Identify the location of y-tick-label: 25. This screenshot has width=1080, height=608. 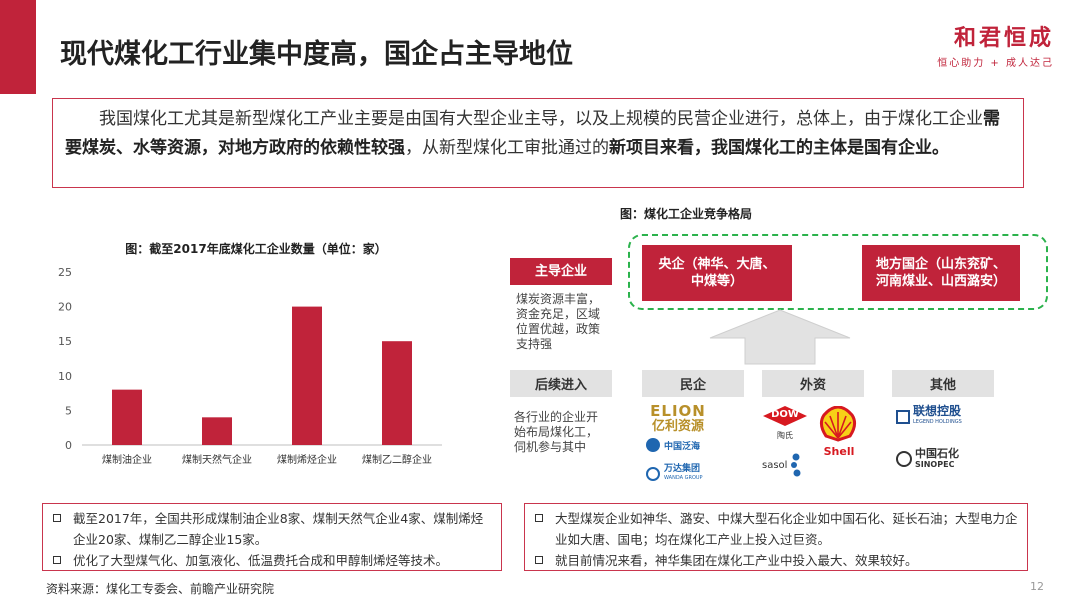
(65, 272).